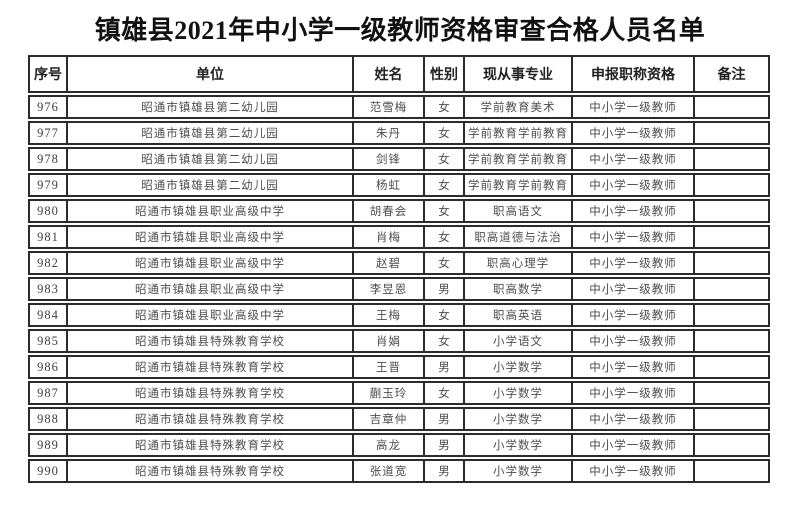 This screenshot has width=800, height=509. I want to click on seq-cell: 980, so click(49, 211).